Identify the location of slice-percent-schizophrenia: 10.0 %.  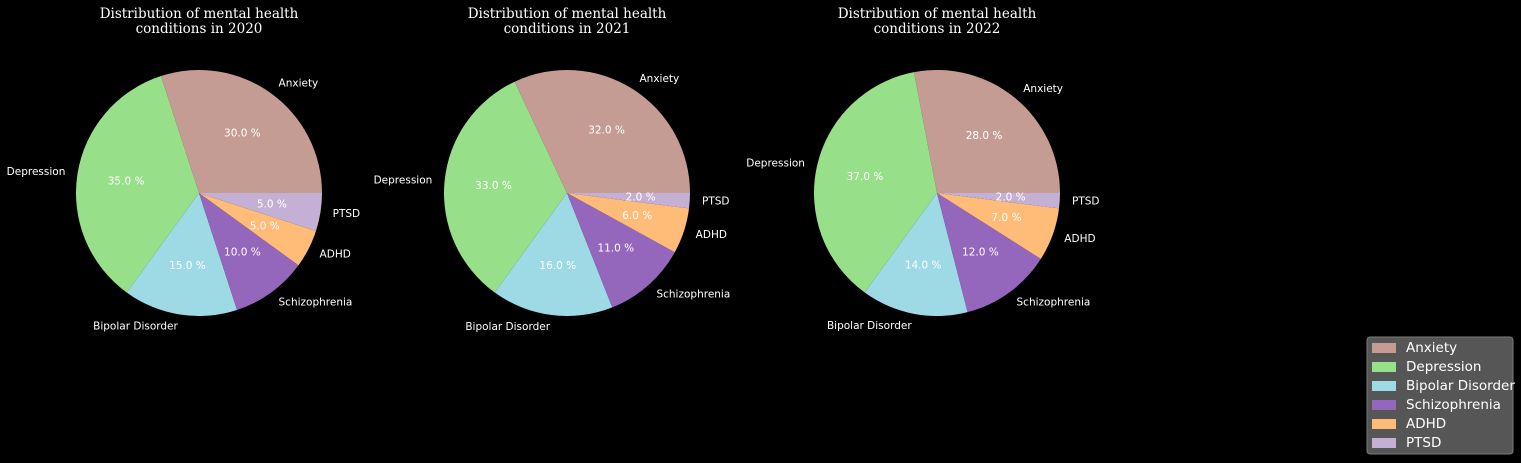
(242, 253).